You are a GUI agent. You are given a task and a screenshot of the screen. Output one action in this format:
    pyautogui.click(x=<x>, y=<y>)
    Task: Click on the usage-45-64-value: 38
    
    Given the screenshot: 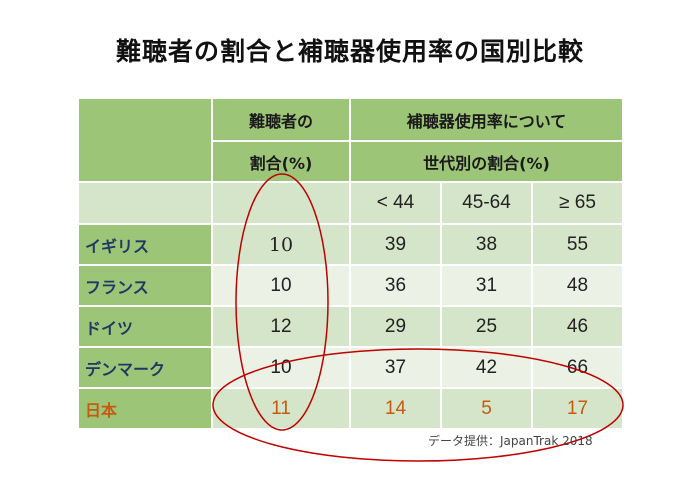 What is the action you would take?
    pyautogui.click(x=486, y=244)
    